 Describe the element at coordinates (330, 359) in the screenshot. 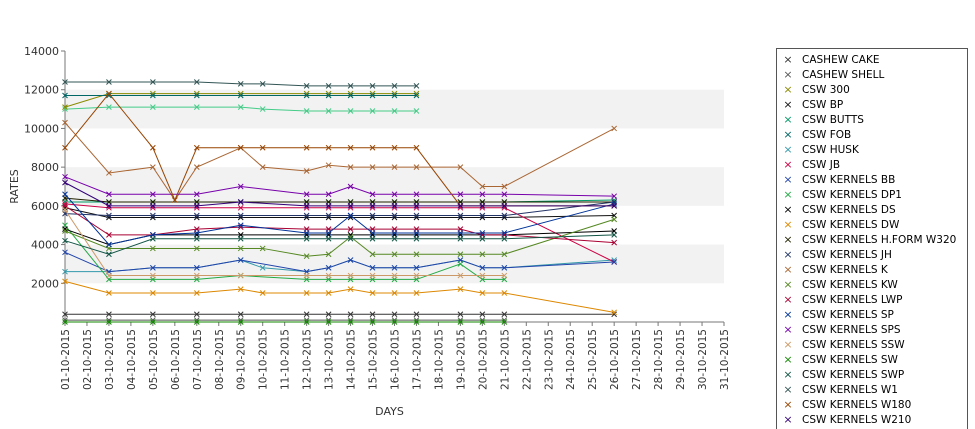

I see `x-tick-label: 13-10-2015` at that location.